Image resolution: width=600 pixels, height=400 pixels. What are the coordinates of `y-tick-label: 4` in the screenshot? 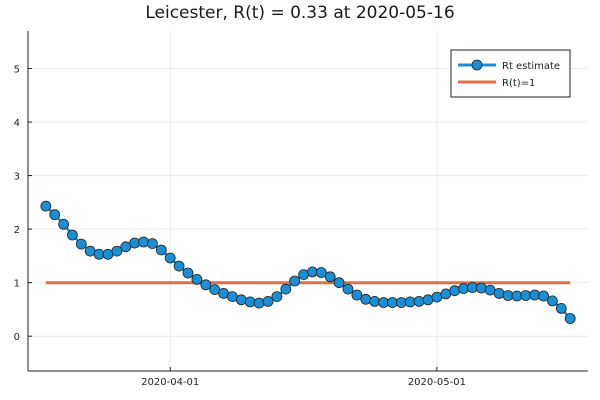 It's located at (17, 123).